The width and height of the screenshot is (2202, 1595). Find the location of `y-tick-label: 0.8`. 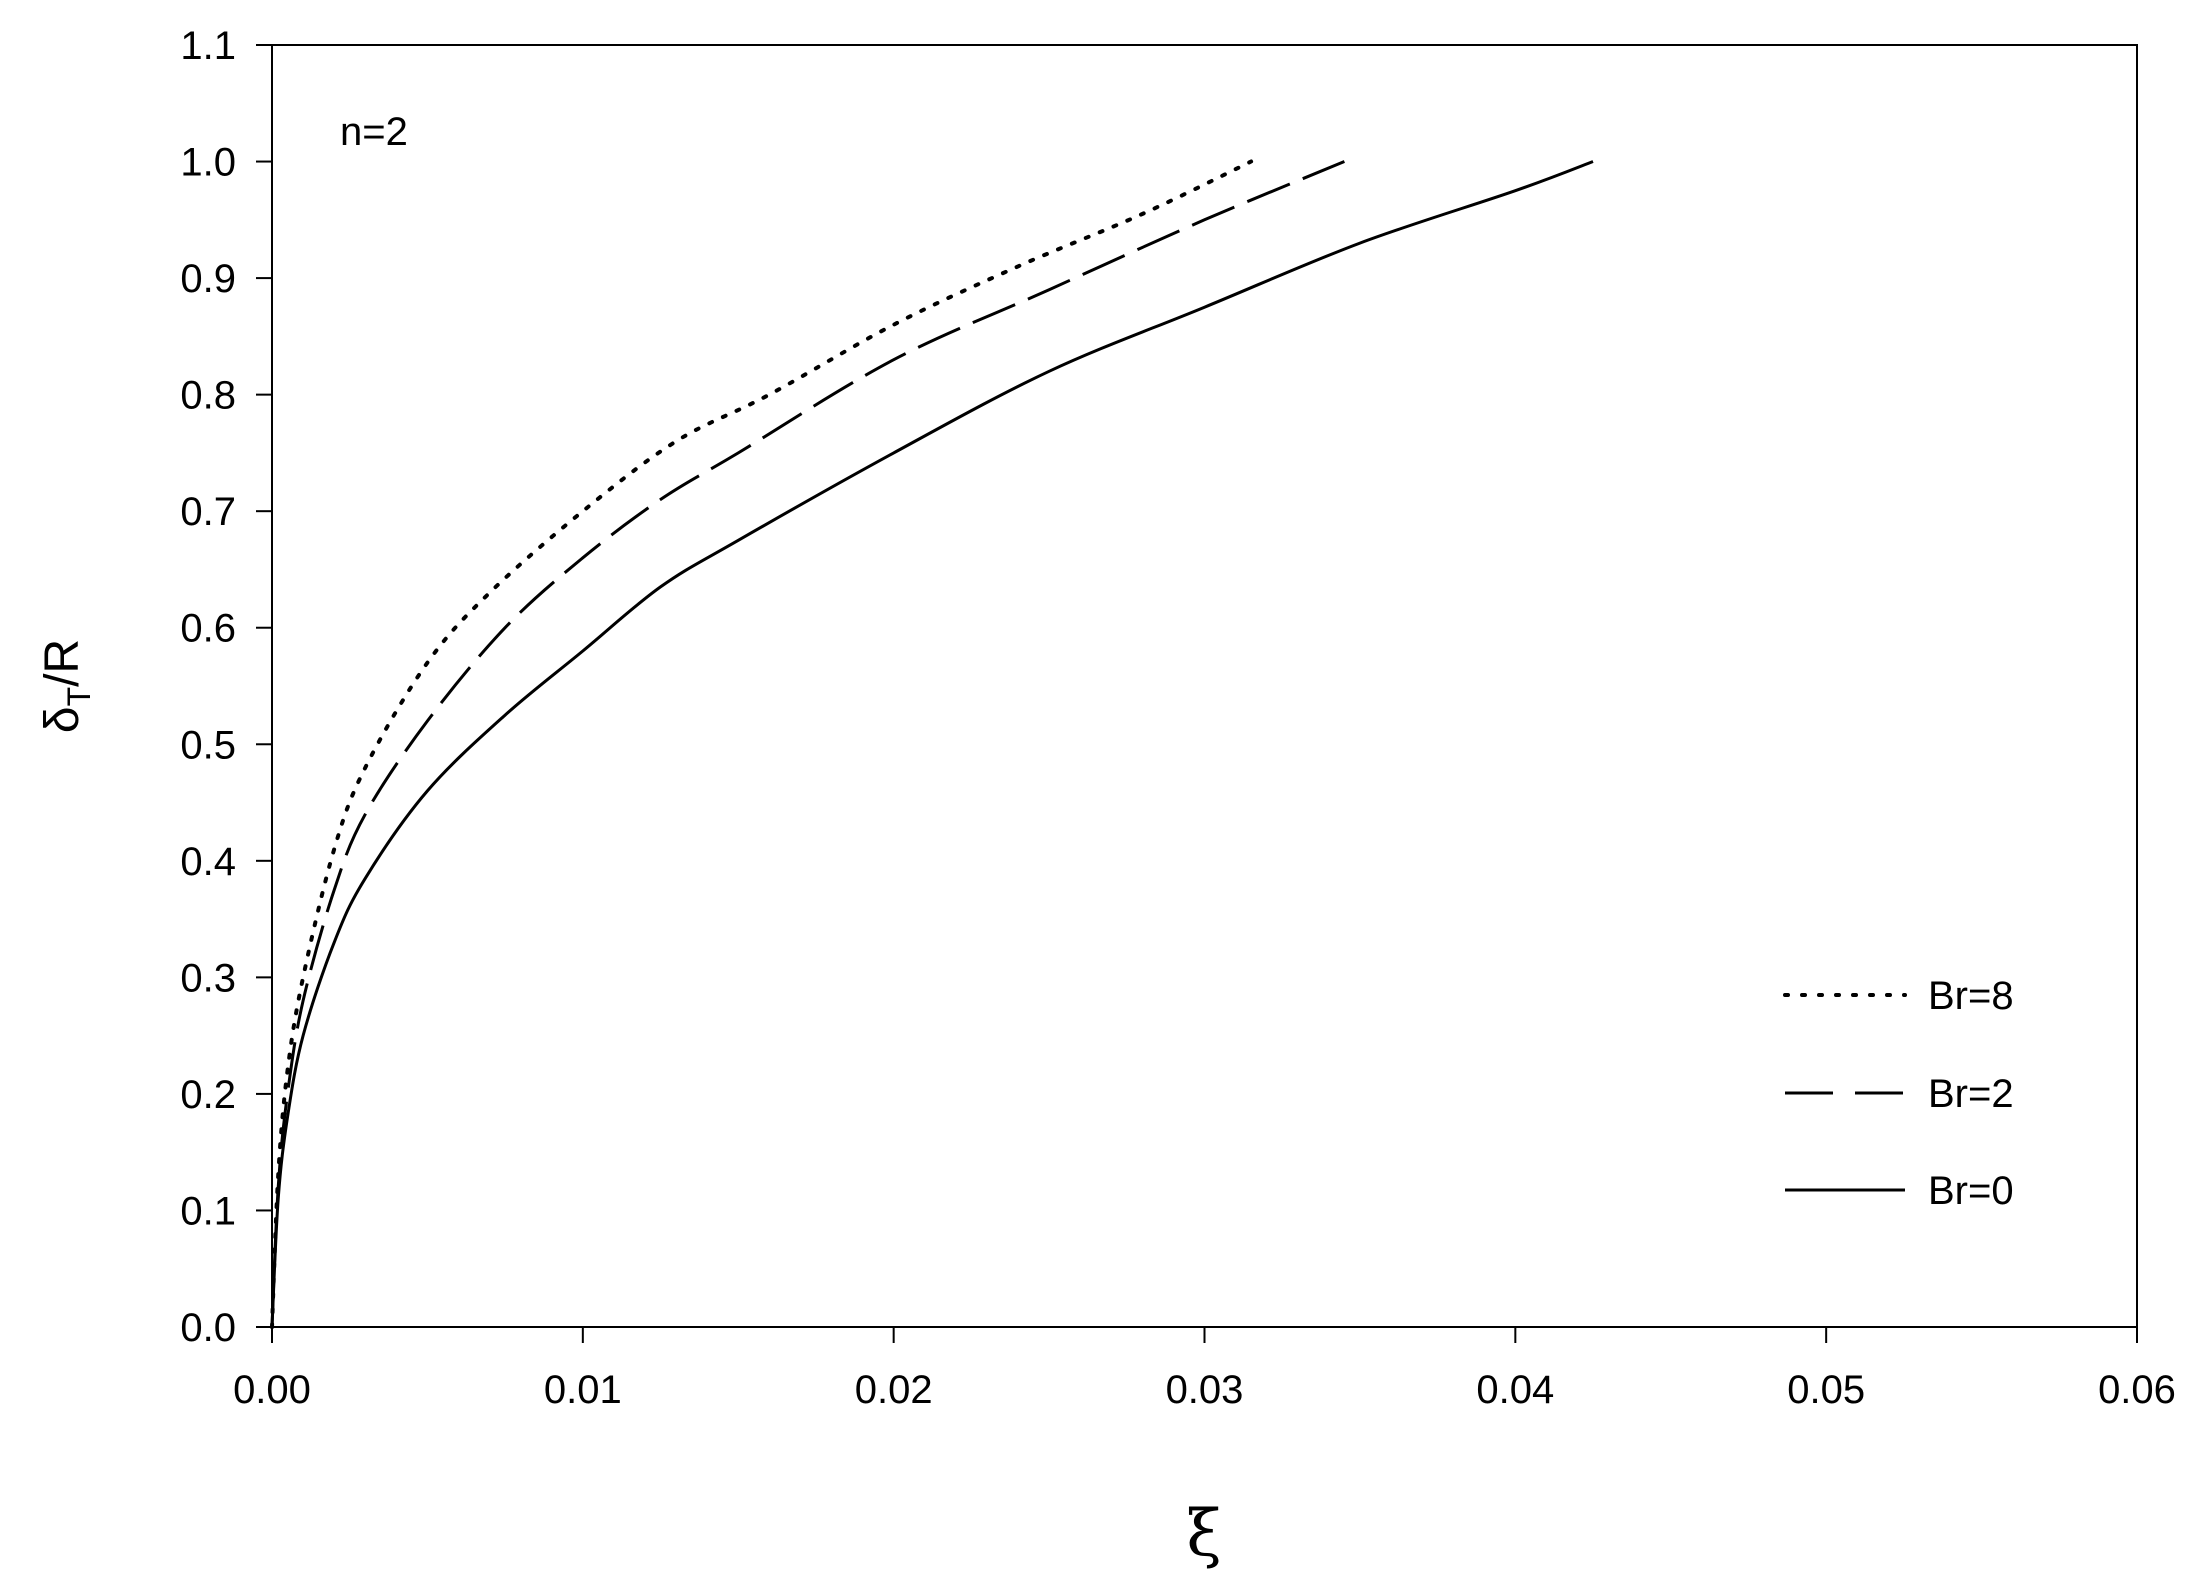

y-tick-label: 0.8 is located at coordinates (208, 396).